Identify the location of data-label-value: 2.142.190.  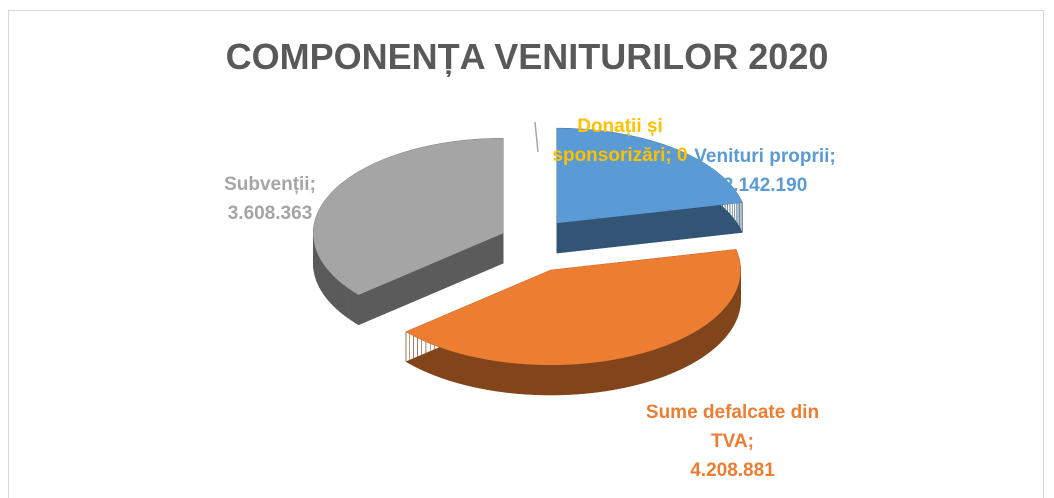
(765, 185).